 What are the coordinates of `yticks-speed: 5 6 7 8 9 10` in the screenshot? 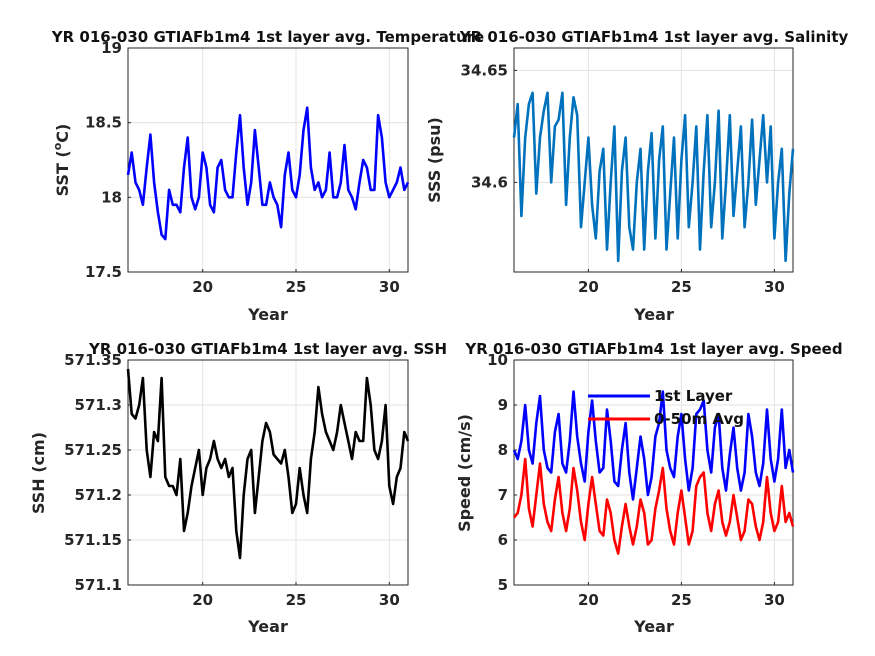 It's located at (502, 472).